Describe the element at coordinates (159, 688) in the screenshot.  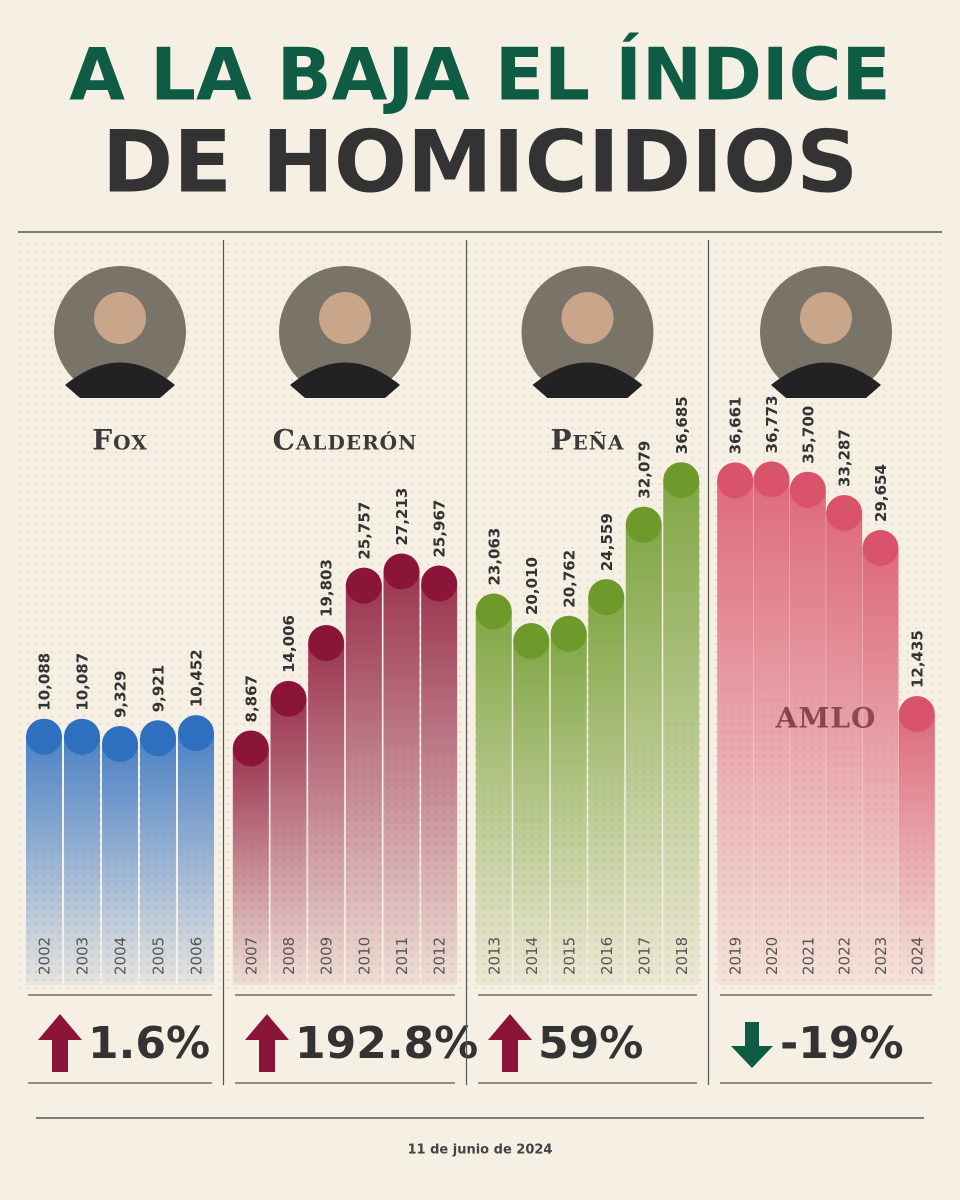
I see `value-label: 9,921` at that location.